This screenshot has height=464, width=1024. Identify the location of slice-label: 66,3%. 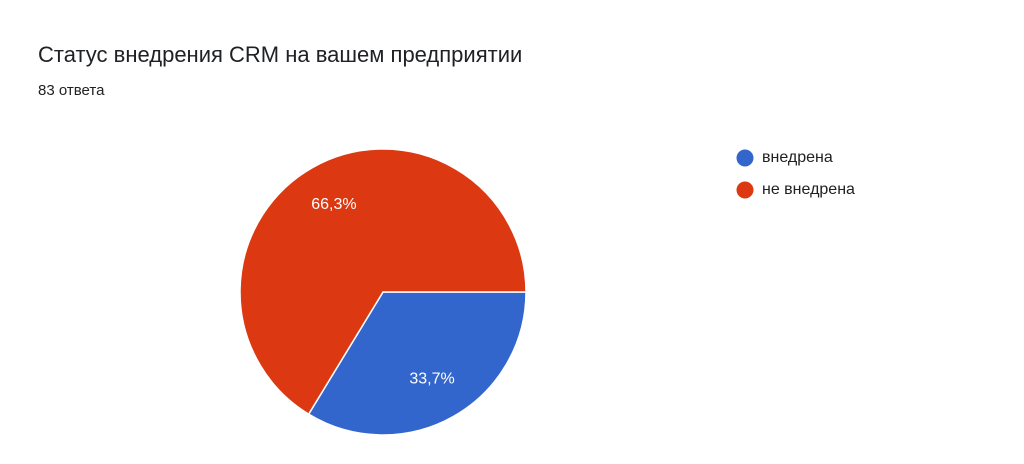
(333, 204).